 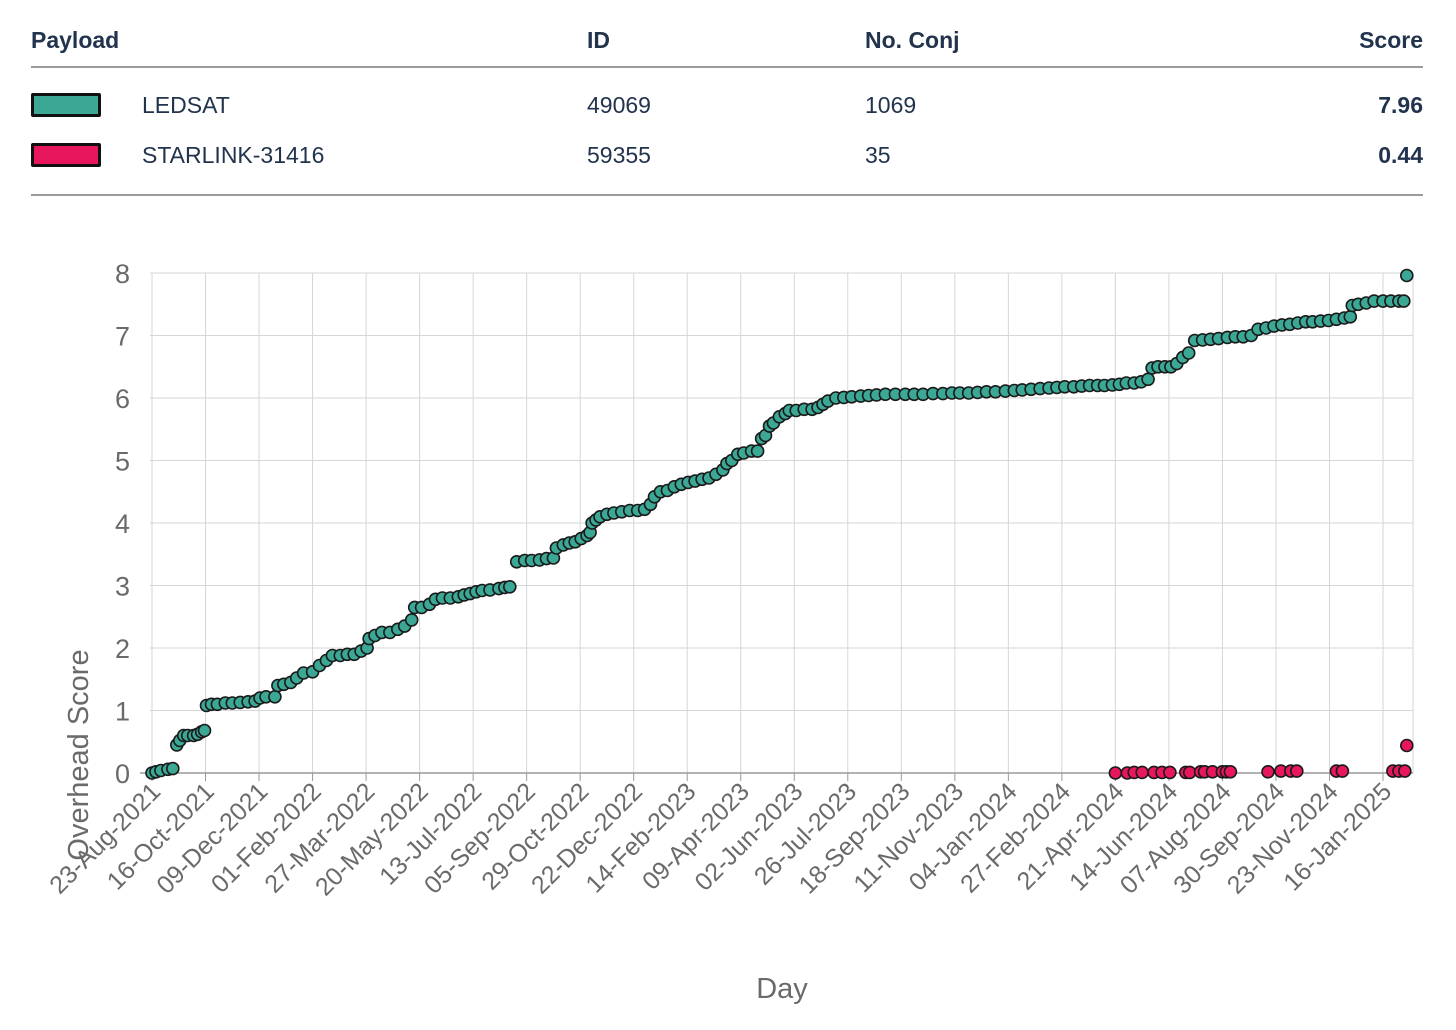 I want to click on y-tick-label: 4, so click(x=122, y=524).